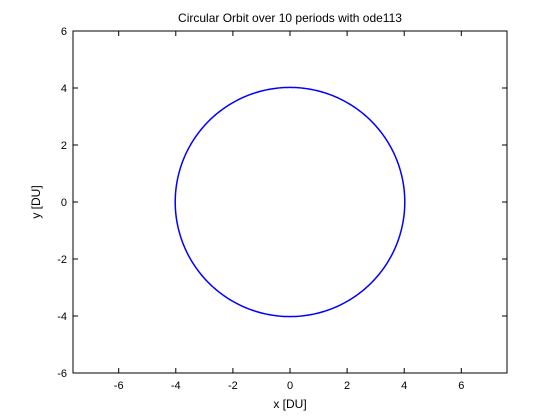  What do you see at coordinates (36, 201) in the screenshot?
I see `y-axis-label: y [DU]` at bounding box center [36, 201].